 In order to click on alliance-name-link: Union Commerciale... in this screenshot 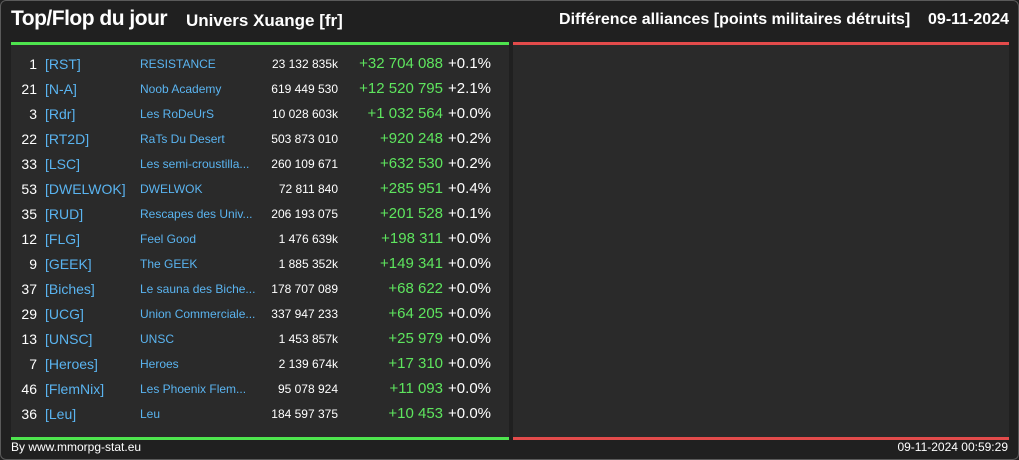, I will do `click(198, 313)`.